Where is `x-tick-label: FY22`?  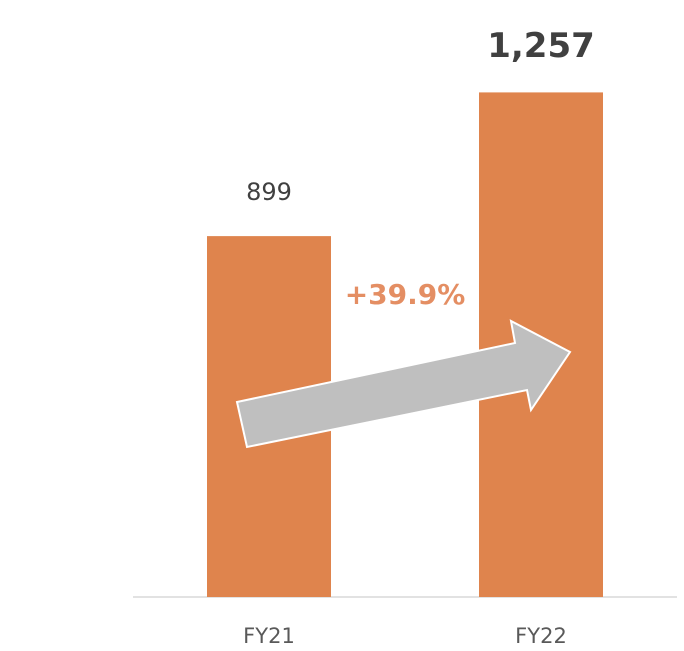 x-tick-label: FY22 is located at coordinates (541, 636).